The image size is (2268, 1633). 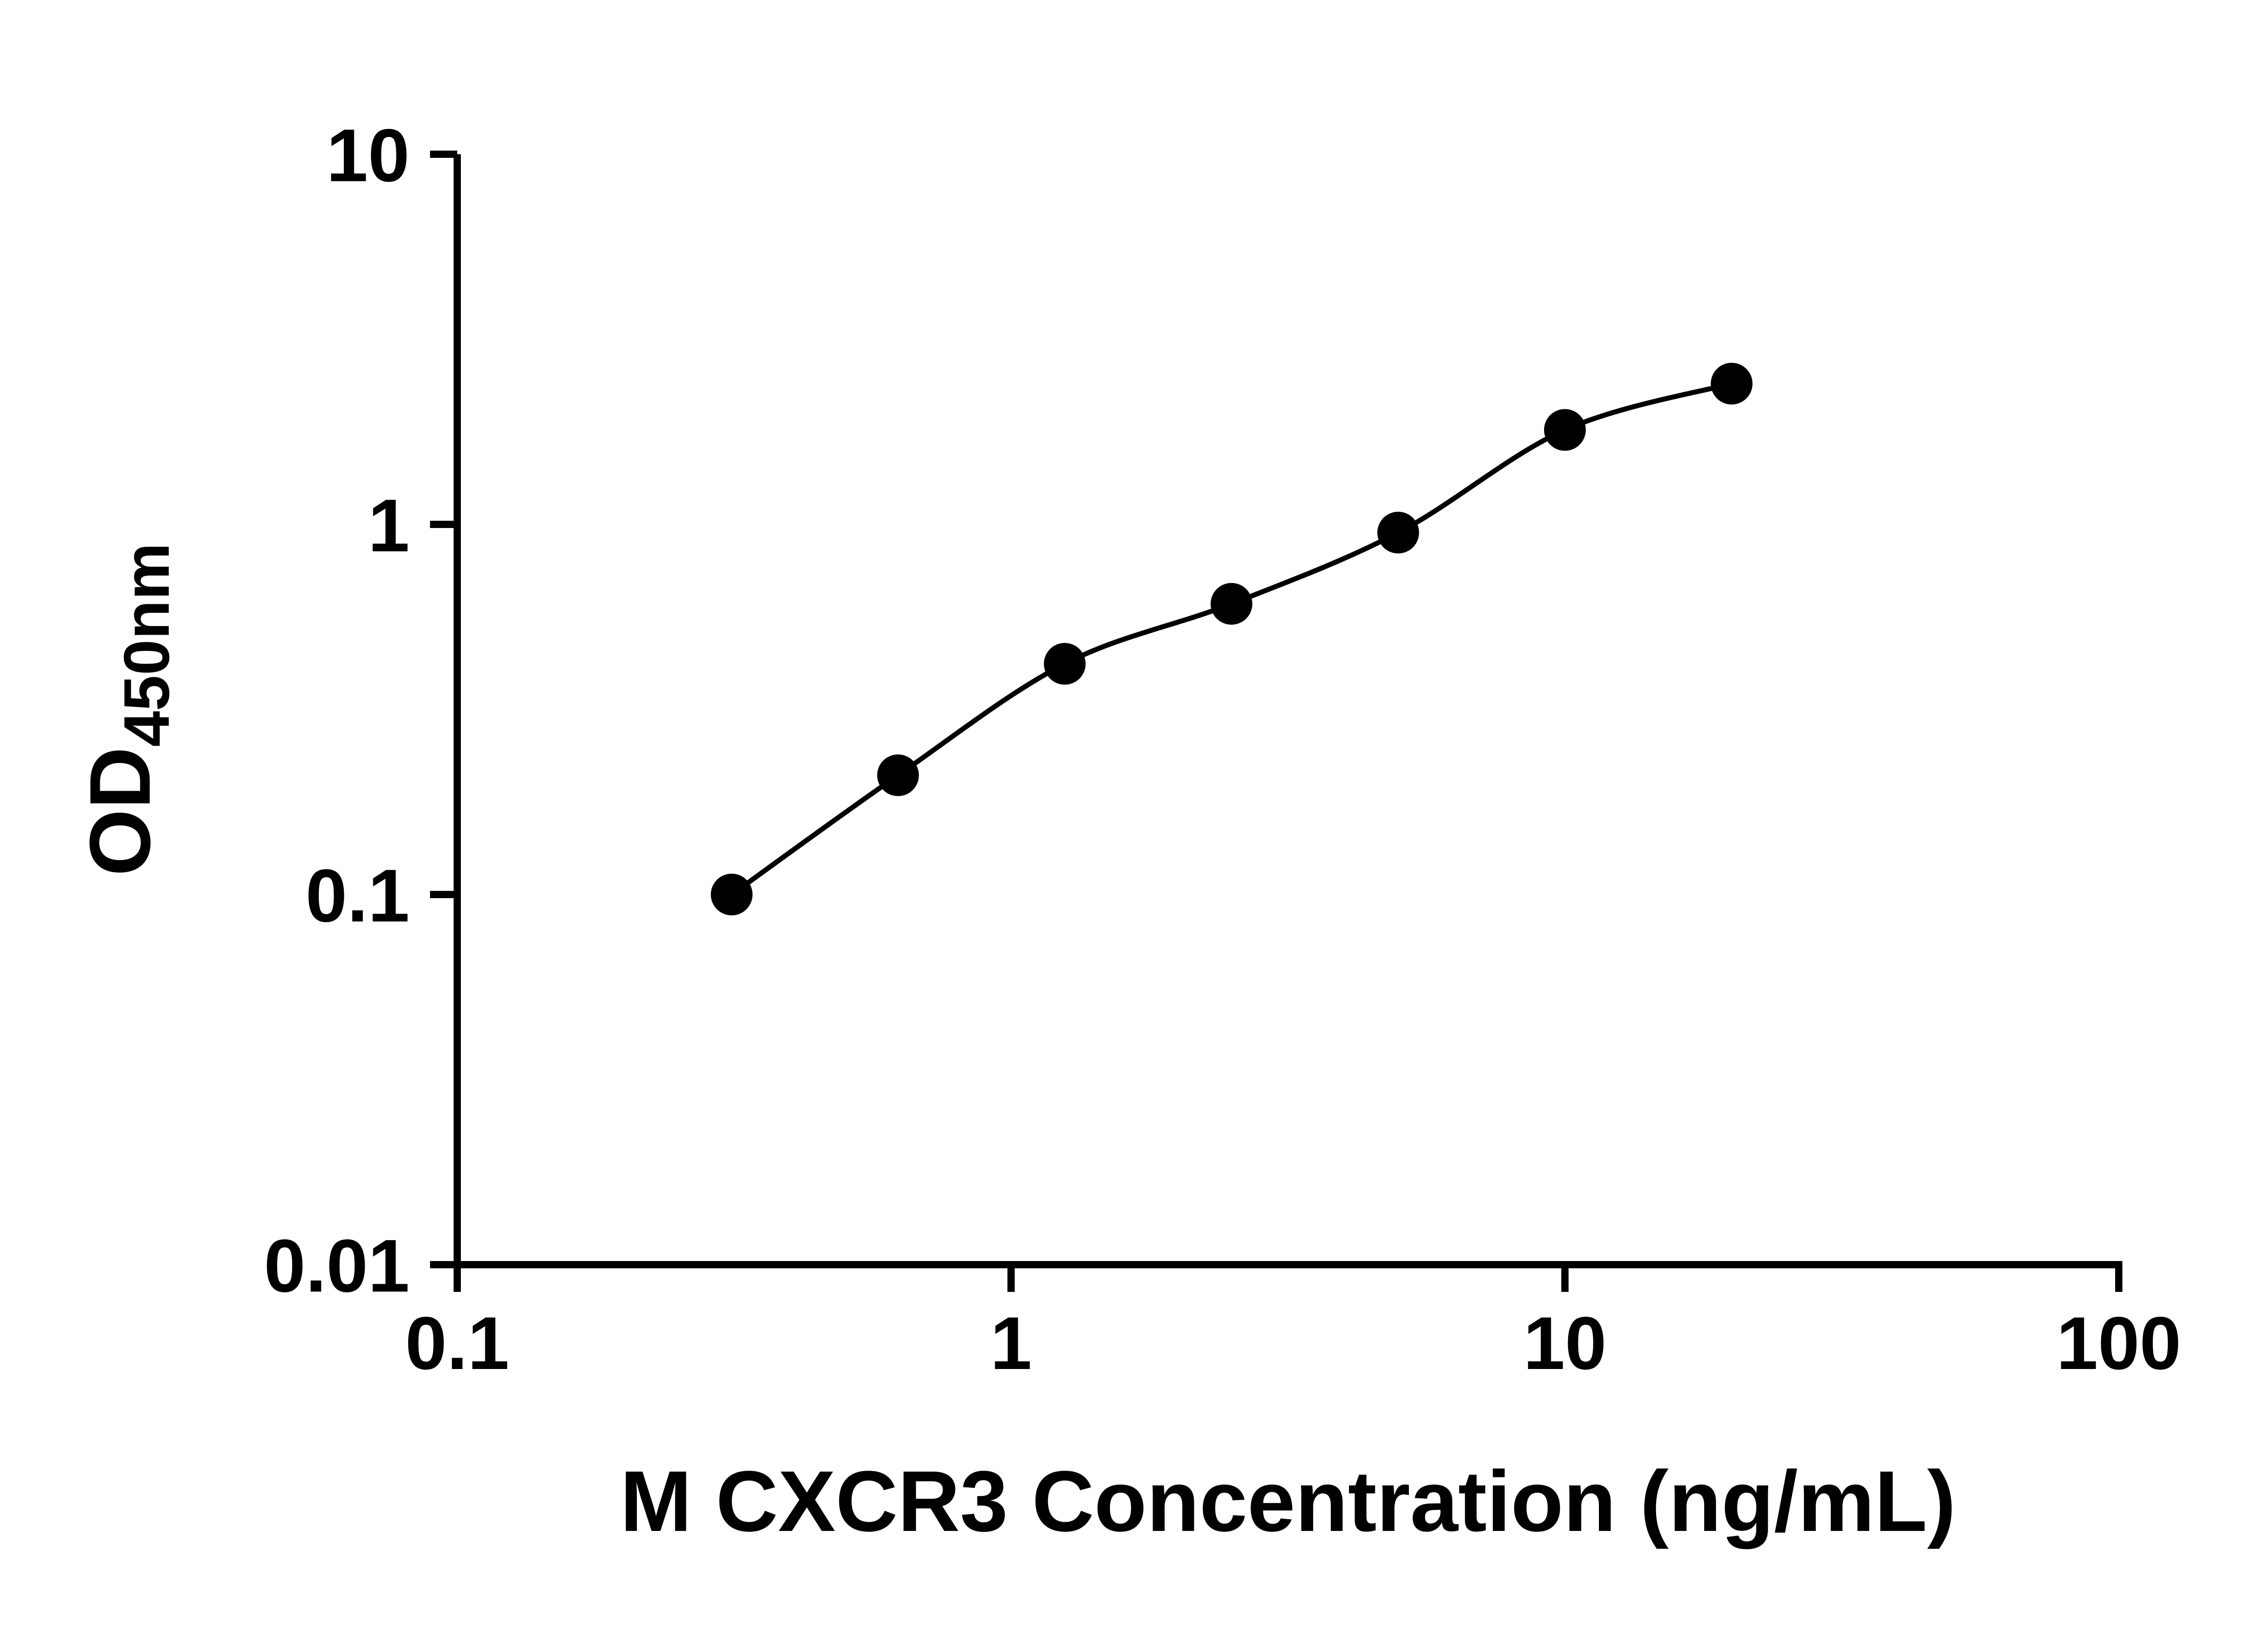 What do you see at coordinates (1232, 639) in the screenshot?
I see `fit-curve` at bounding box center [1232, 639].